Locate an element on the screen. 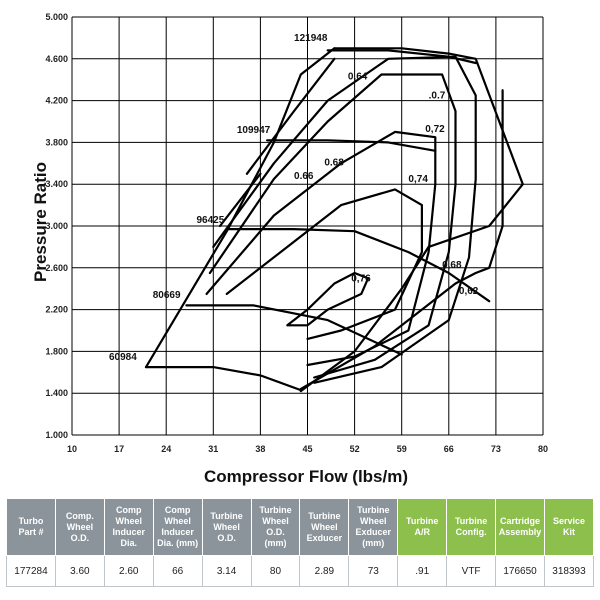 Image resolution: width=600 pixels, height=600 pixels. y-tick-label: 1.000 is located at coordinates (56, 435).